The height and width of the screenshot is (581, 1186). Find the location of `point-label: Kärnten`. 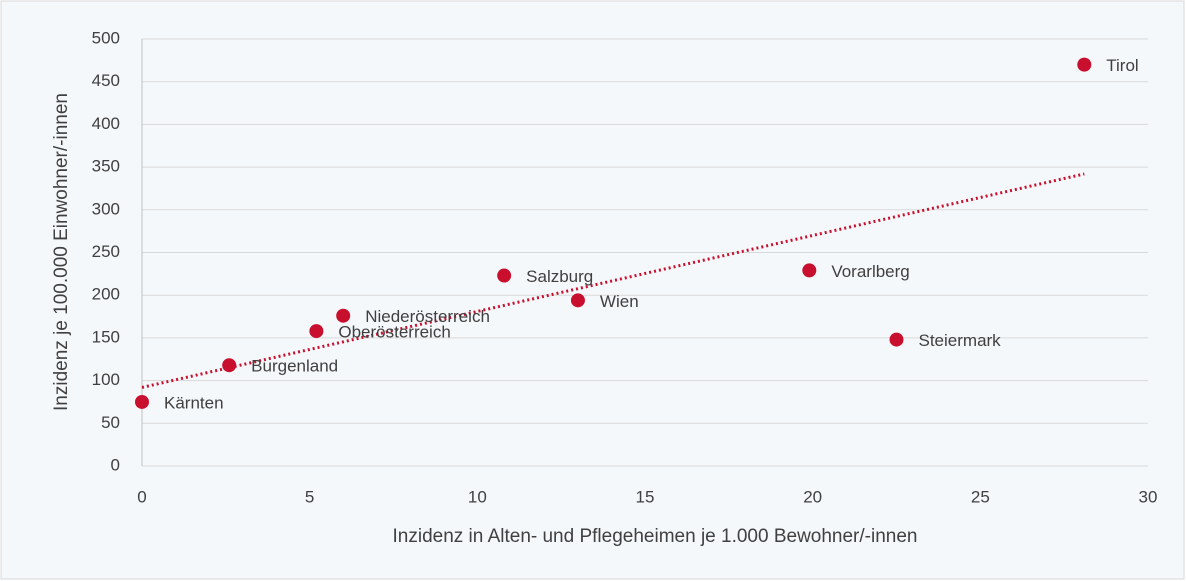

point-label: Kärnten is located at coordinates (194, 402).